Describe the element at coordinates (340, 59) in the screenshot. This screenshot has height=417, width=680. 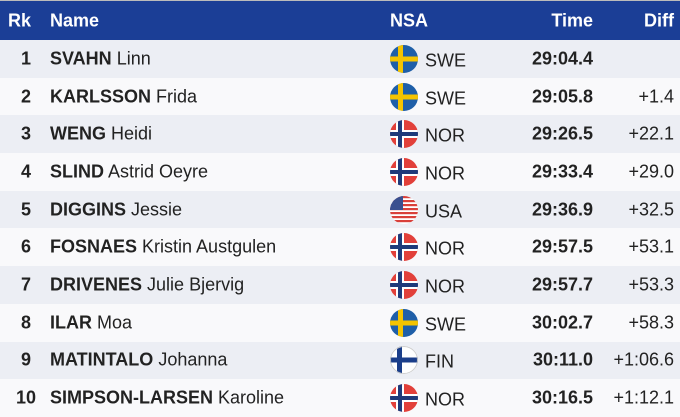
I see `table-row: 1 SVAHN Linn SWE 29:04.4` at that location.